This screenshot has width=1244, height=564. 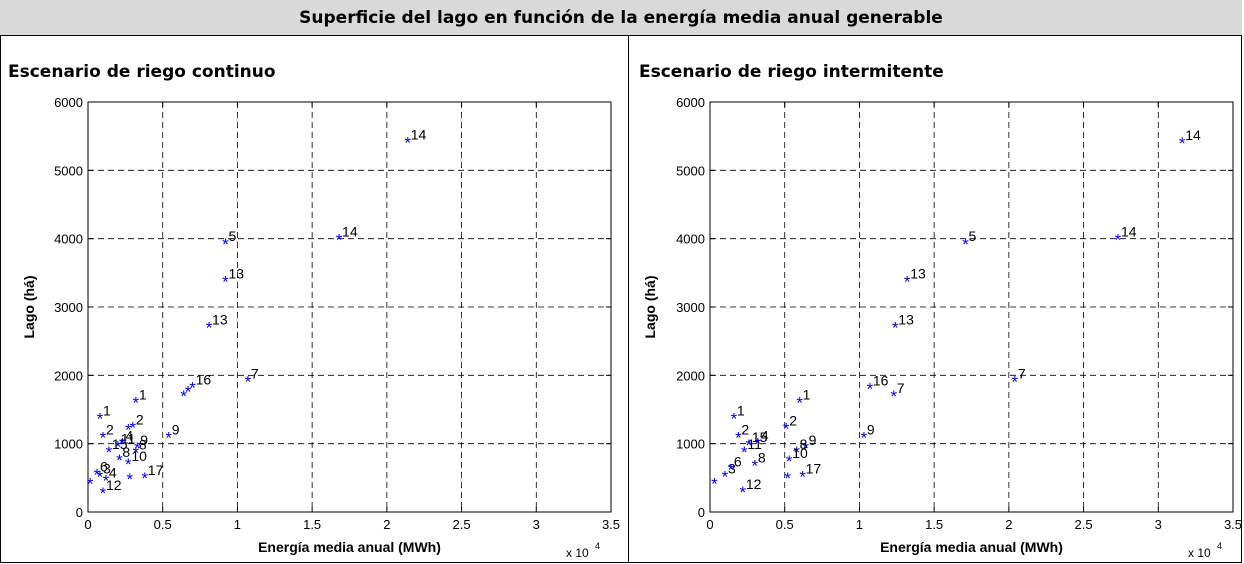 What do you see at coordinates (237, 524) in the screenshot?
I see `x-tick-label: 1` at bounding box center [237, 524].